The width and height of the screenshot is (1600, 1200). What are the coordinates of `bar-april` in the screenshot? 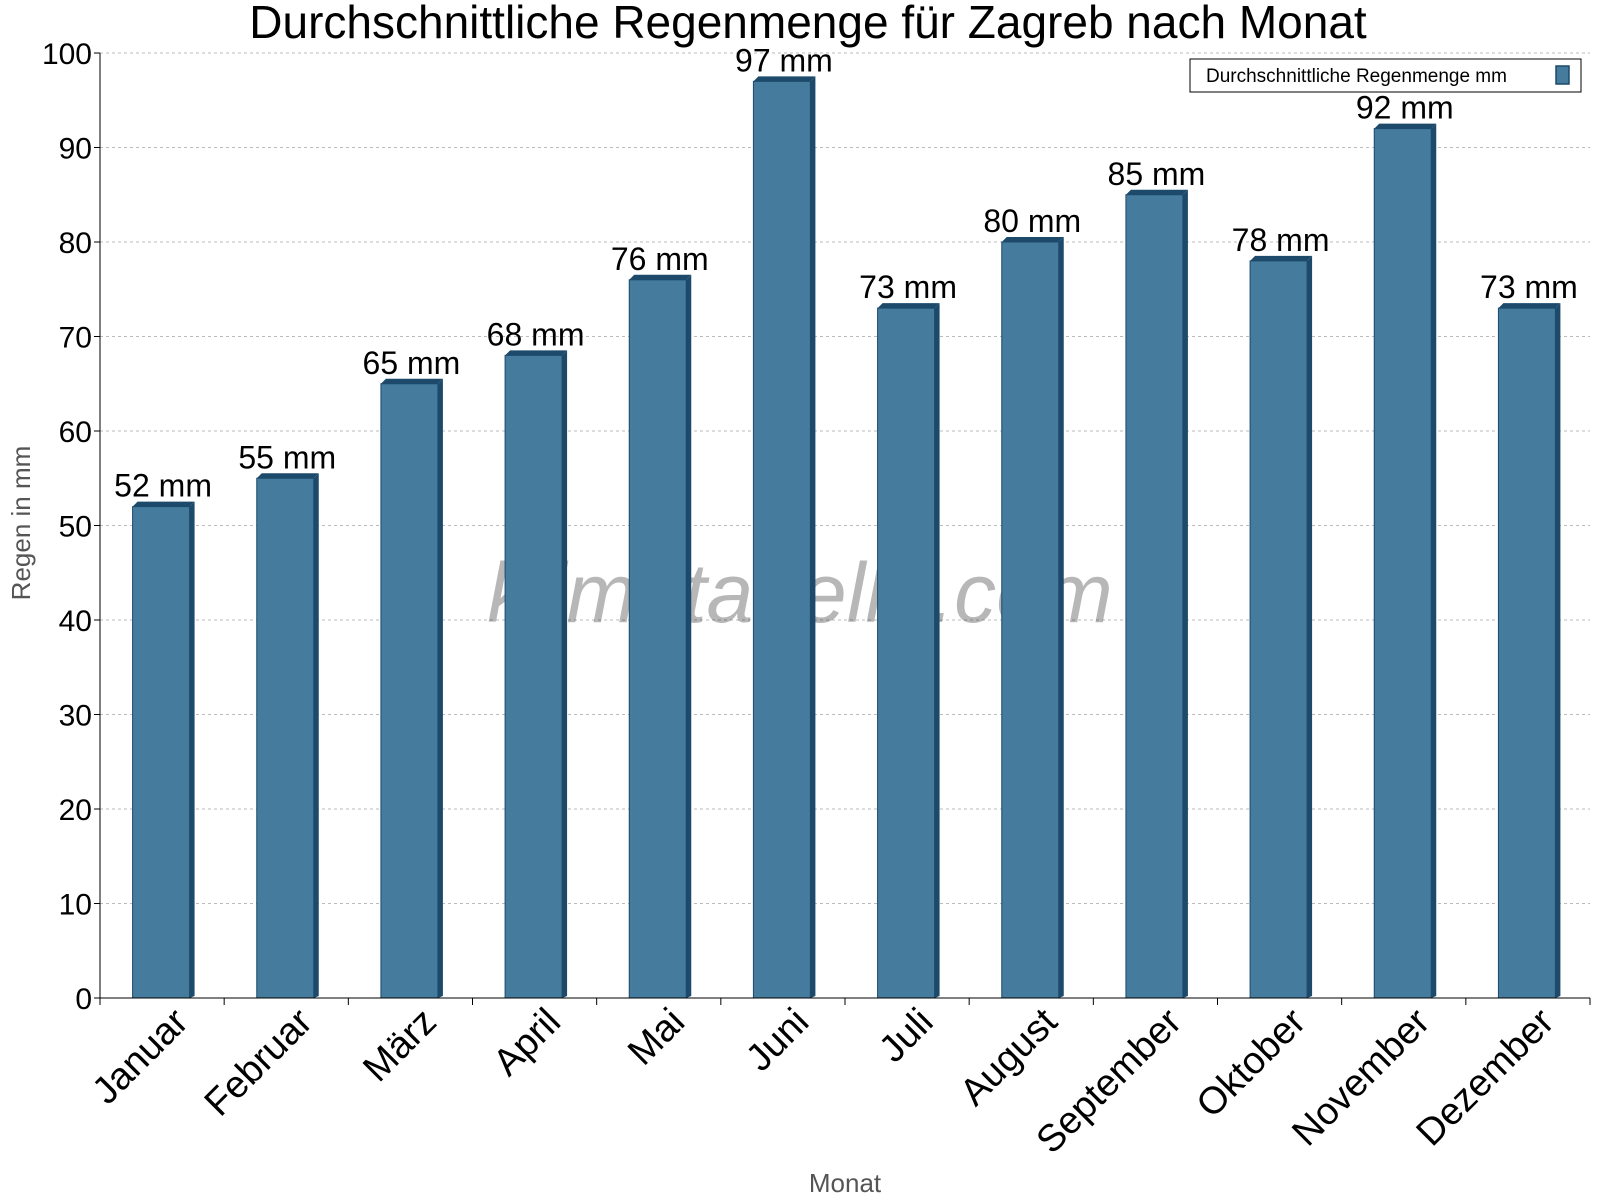 It's located at (536, 674).